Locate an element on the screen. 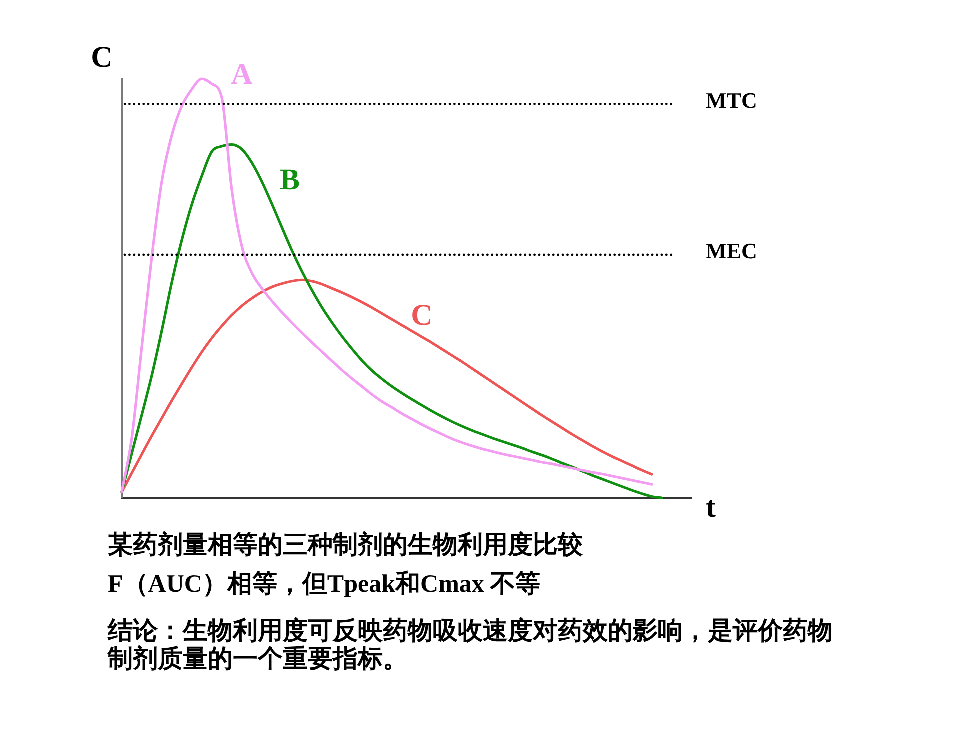 The width and height of the screenshot is (980, 735). text: 某药剂量相等的三种制剂的生物利用度比较 is located at coordinates (346, 546).